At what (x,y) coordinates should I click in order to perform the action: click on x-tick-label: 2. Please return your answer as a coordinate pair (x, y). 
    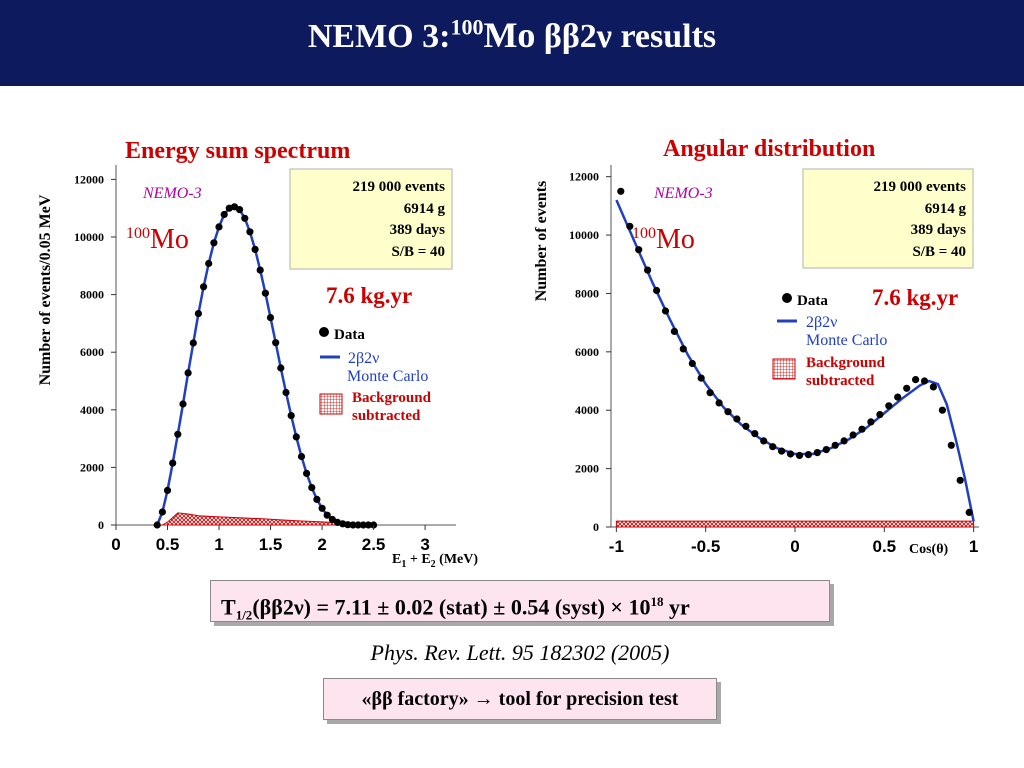
    Looking at the image, I should click on (321, 544).